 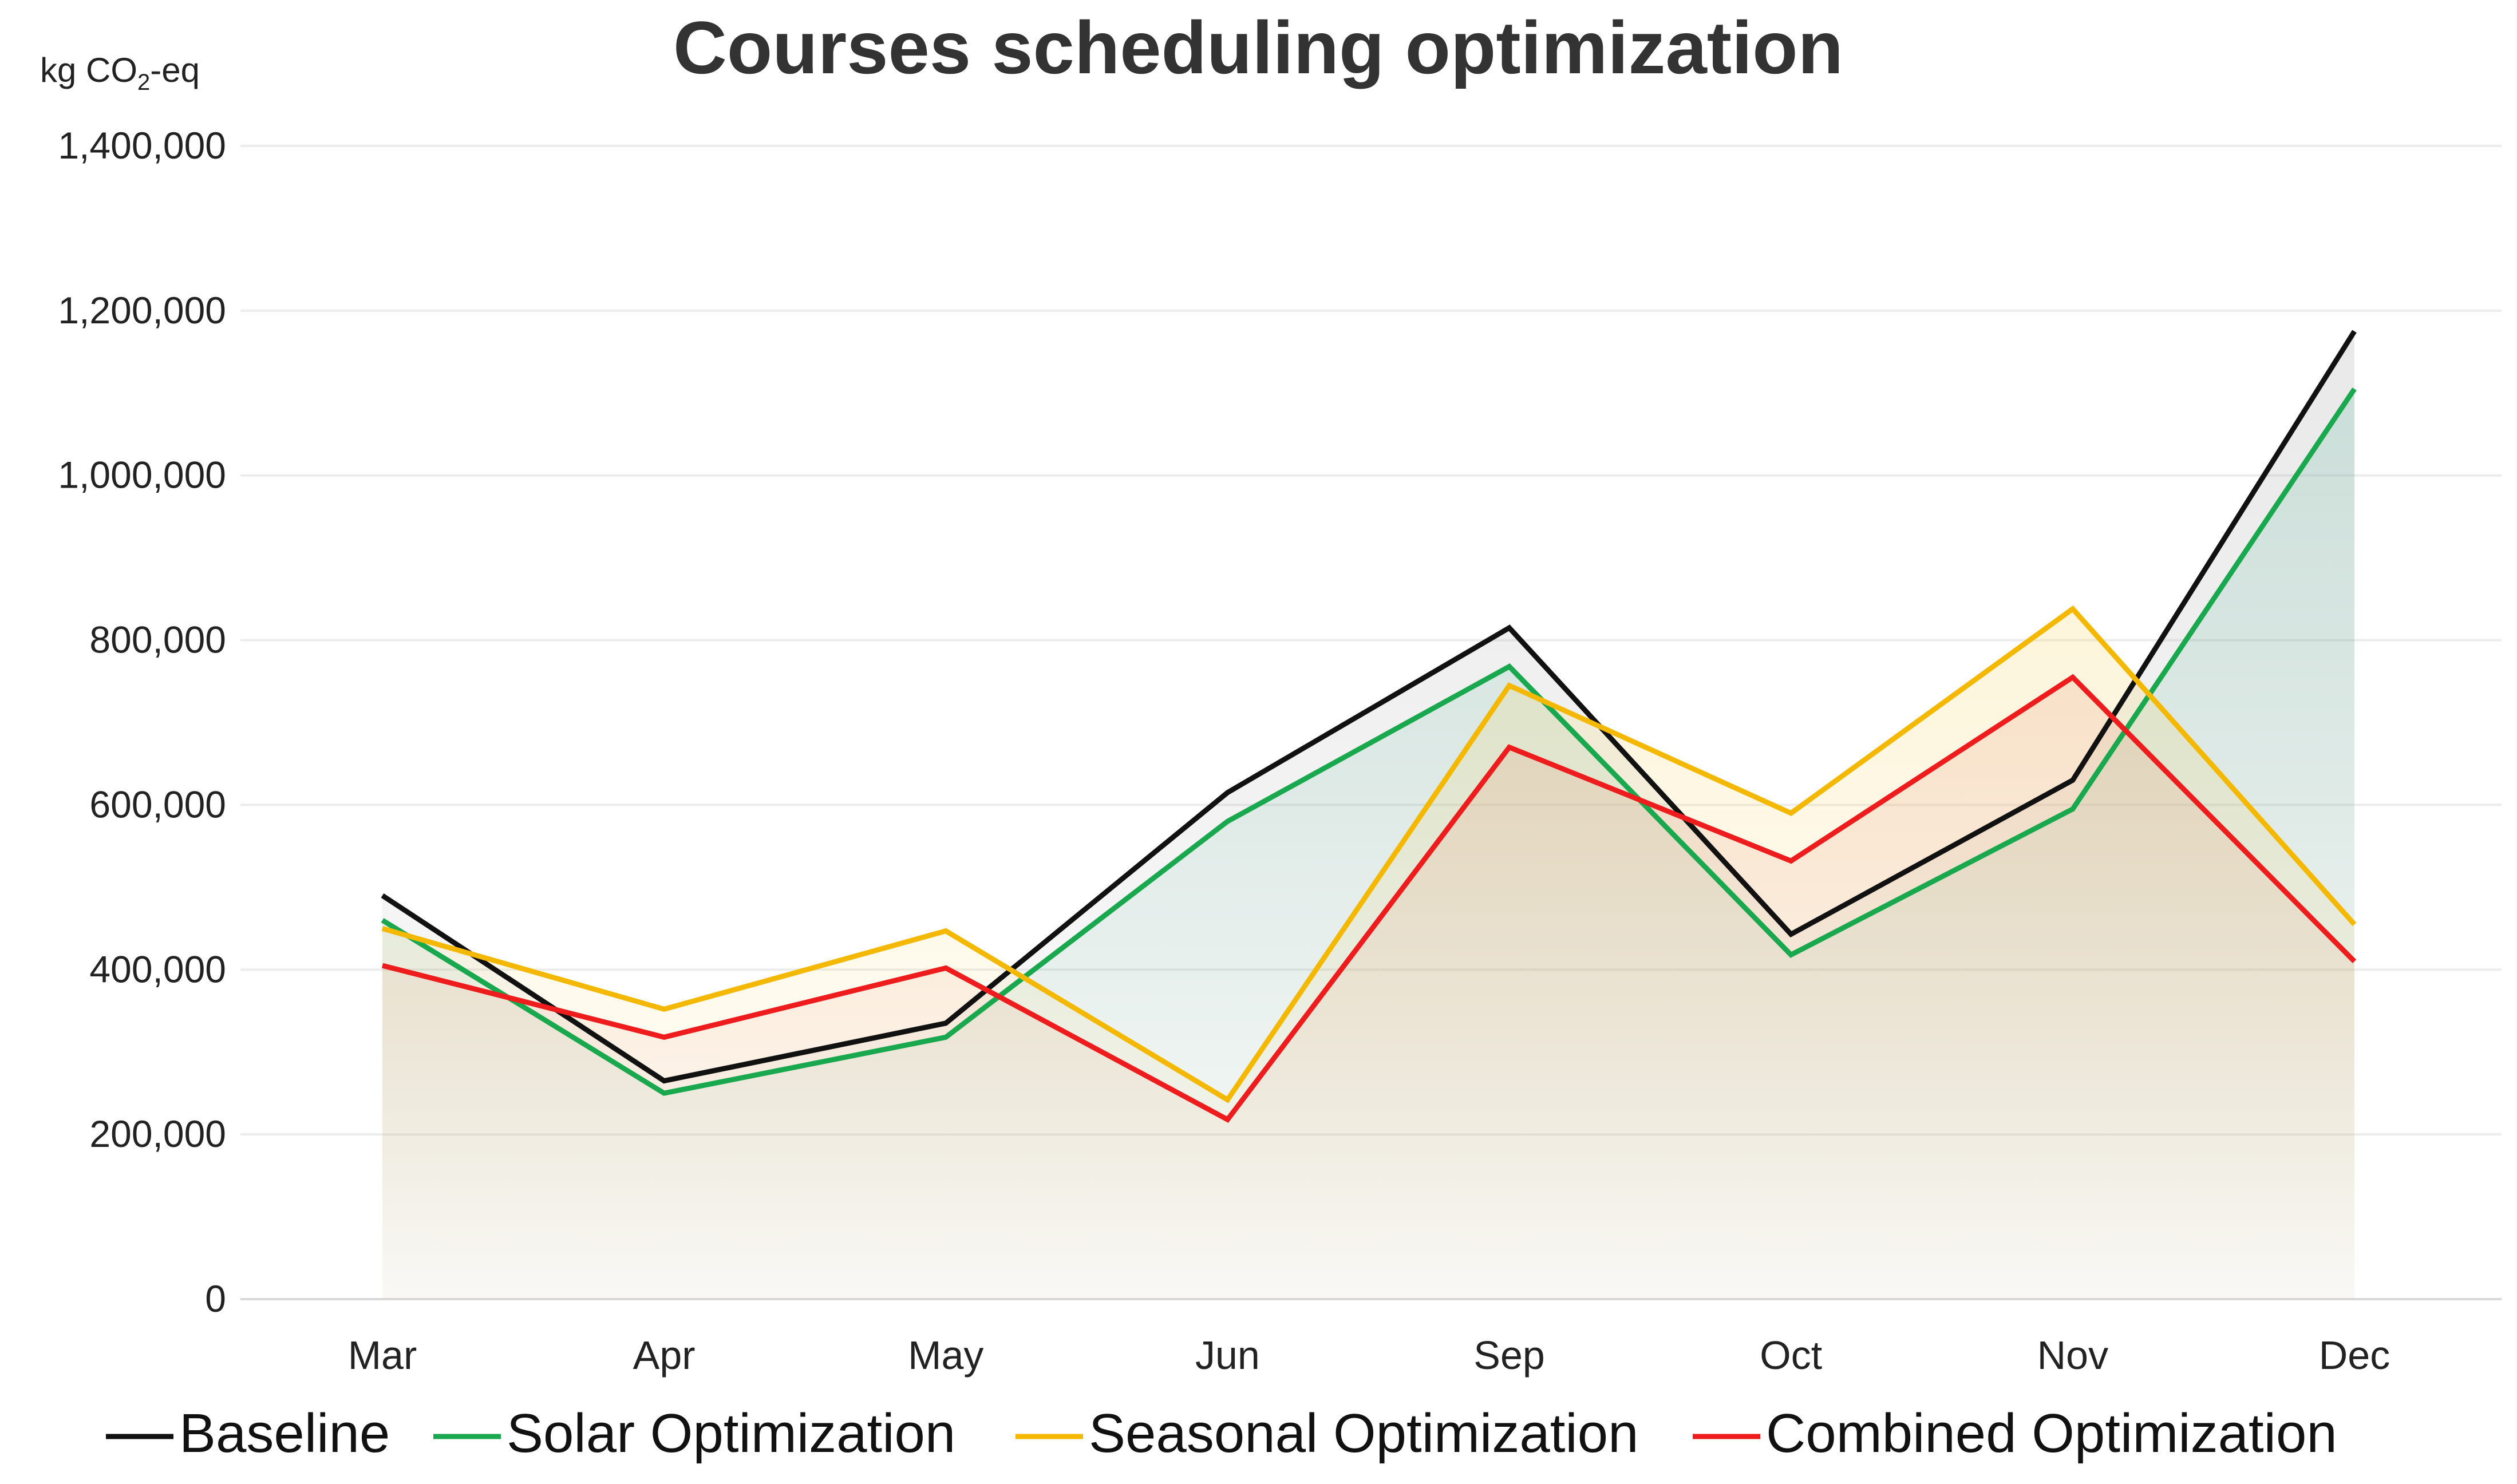 I want to click on x-tick-label-may: May, so click(x=945, y=1355).